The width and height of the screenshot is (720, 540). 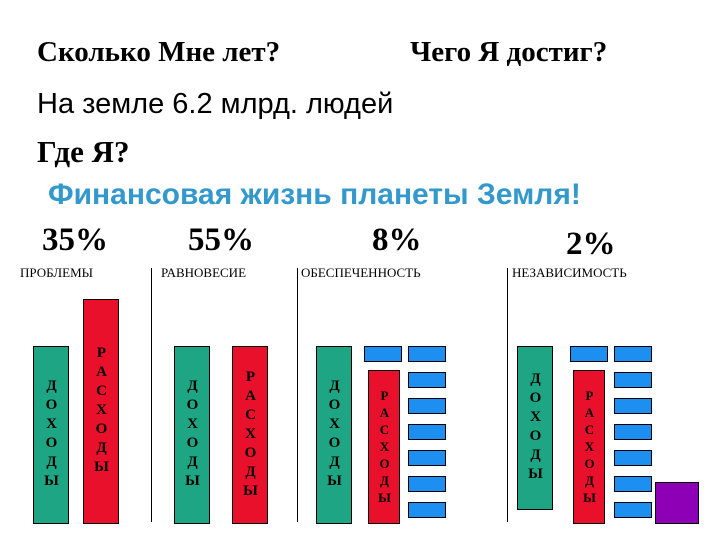 What do you see at coordinates (397, 240) in the screenshot?
I see `percent-security: 8%` at bounding box center [397, 240].